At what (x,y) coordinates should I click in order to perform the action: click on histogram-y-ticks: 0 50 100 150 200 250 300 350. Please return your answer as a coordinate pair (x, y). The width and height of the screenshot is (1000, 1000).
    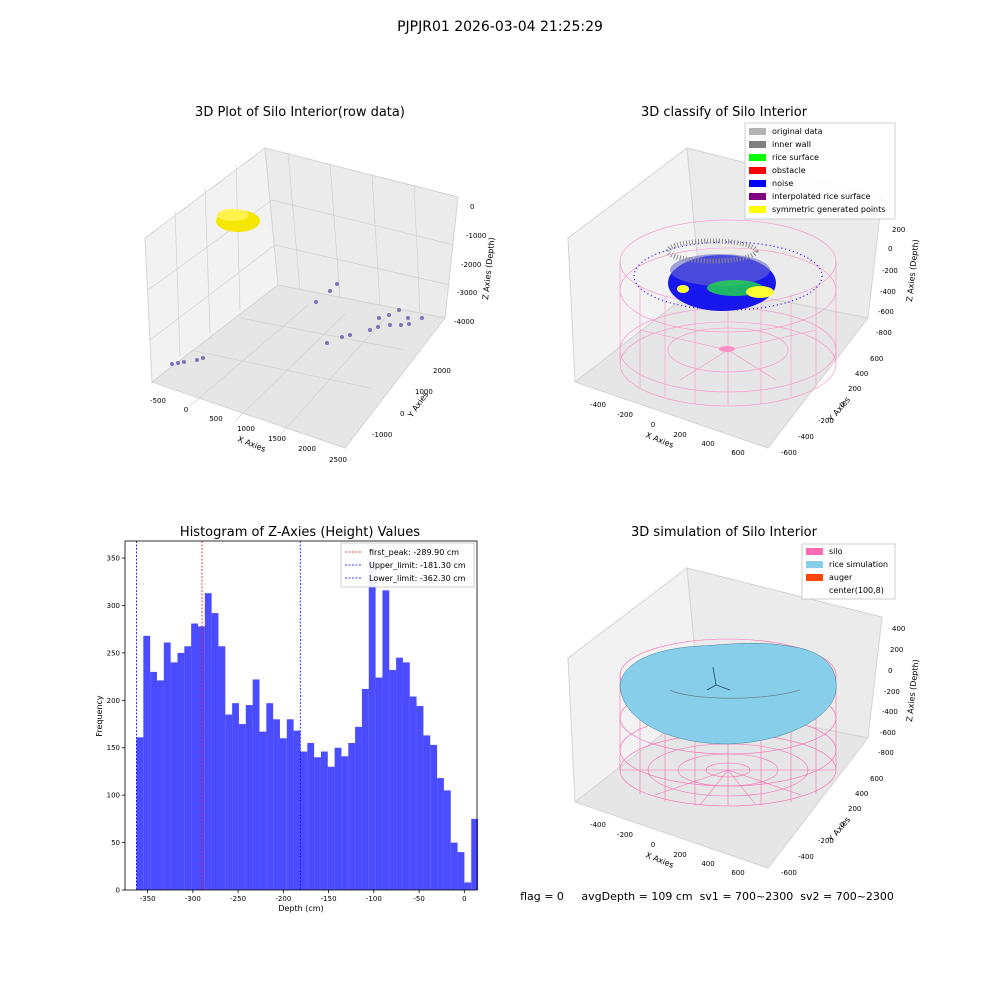
    Looking at the image, I should click on (116, 725).